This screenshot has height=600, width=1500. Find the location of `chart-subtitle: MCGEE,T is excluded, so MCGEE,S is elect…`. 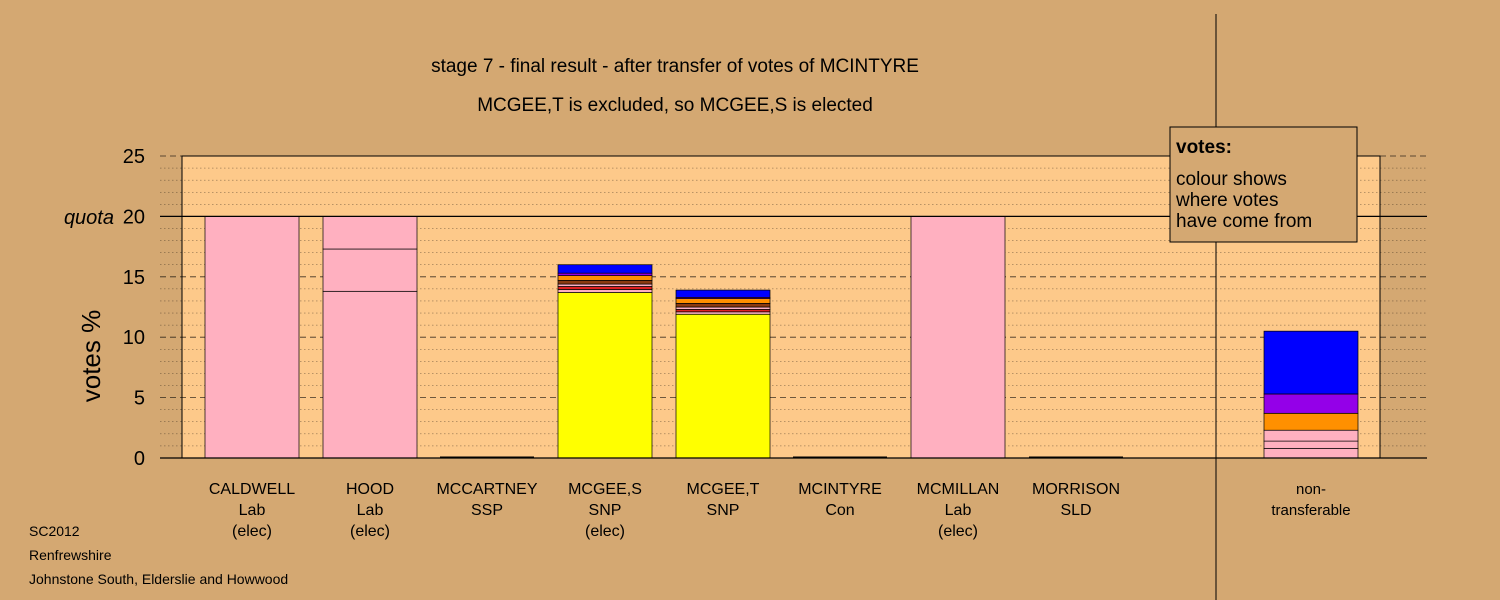

chart-subtitle: MCGEE,T is excluded, so MCGEE,S is elect… is located at coordinates (675, 105).